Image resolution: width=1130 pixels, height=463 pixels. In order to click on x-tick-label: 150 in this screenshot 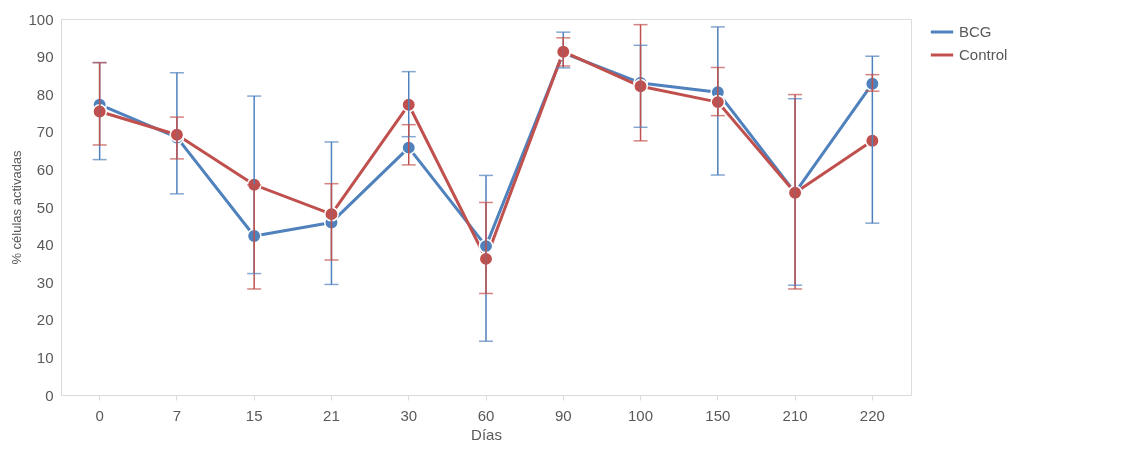, I will do `click(718, 415)`.